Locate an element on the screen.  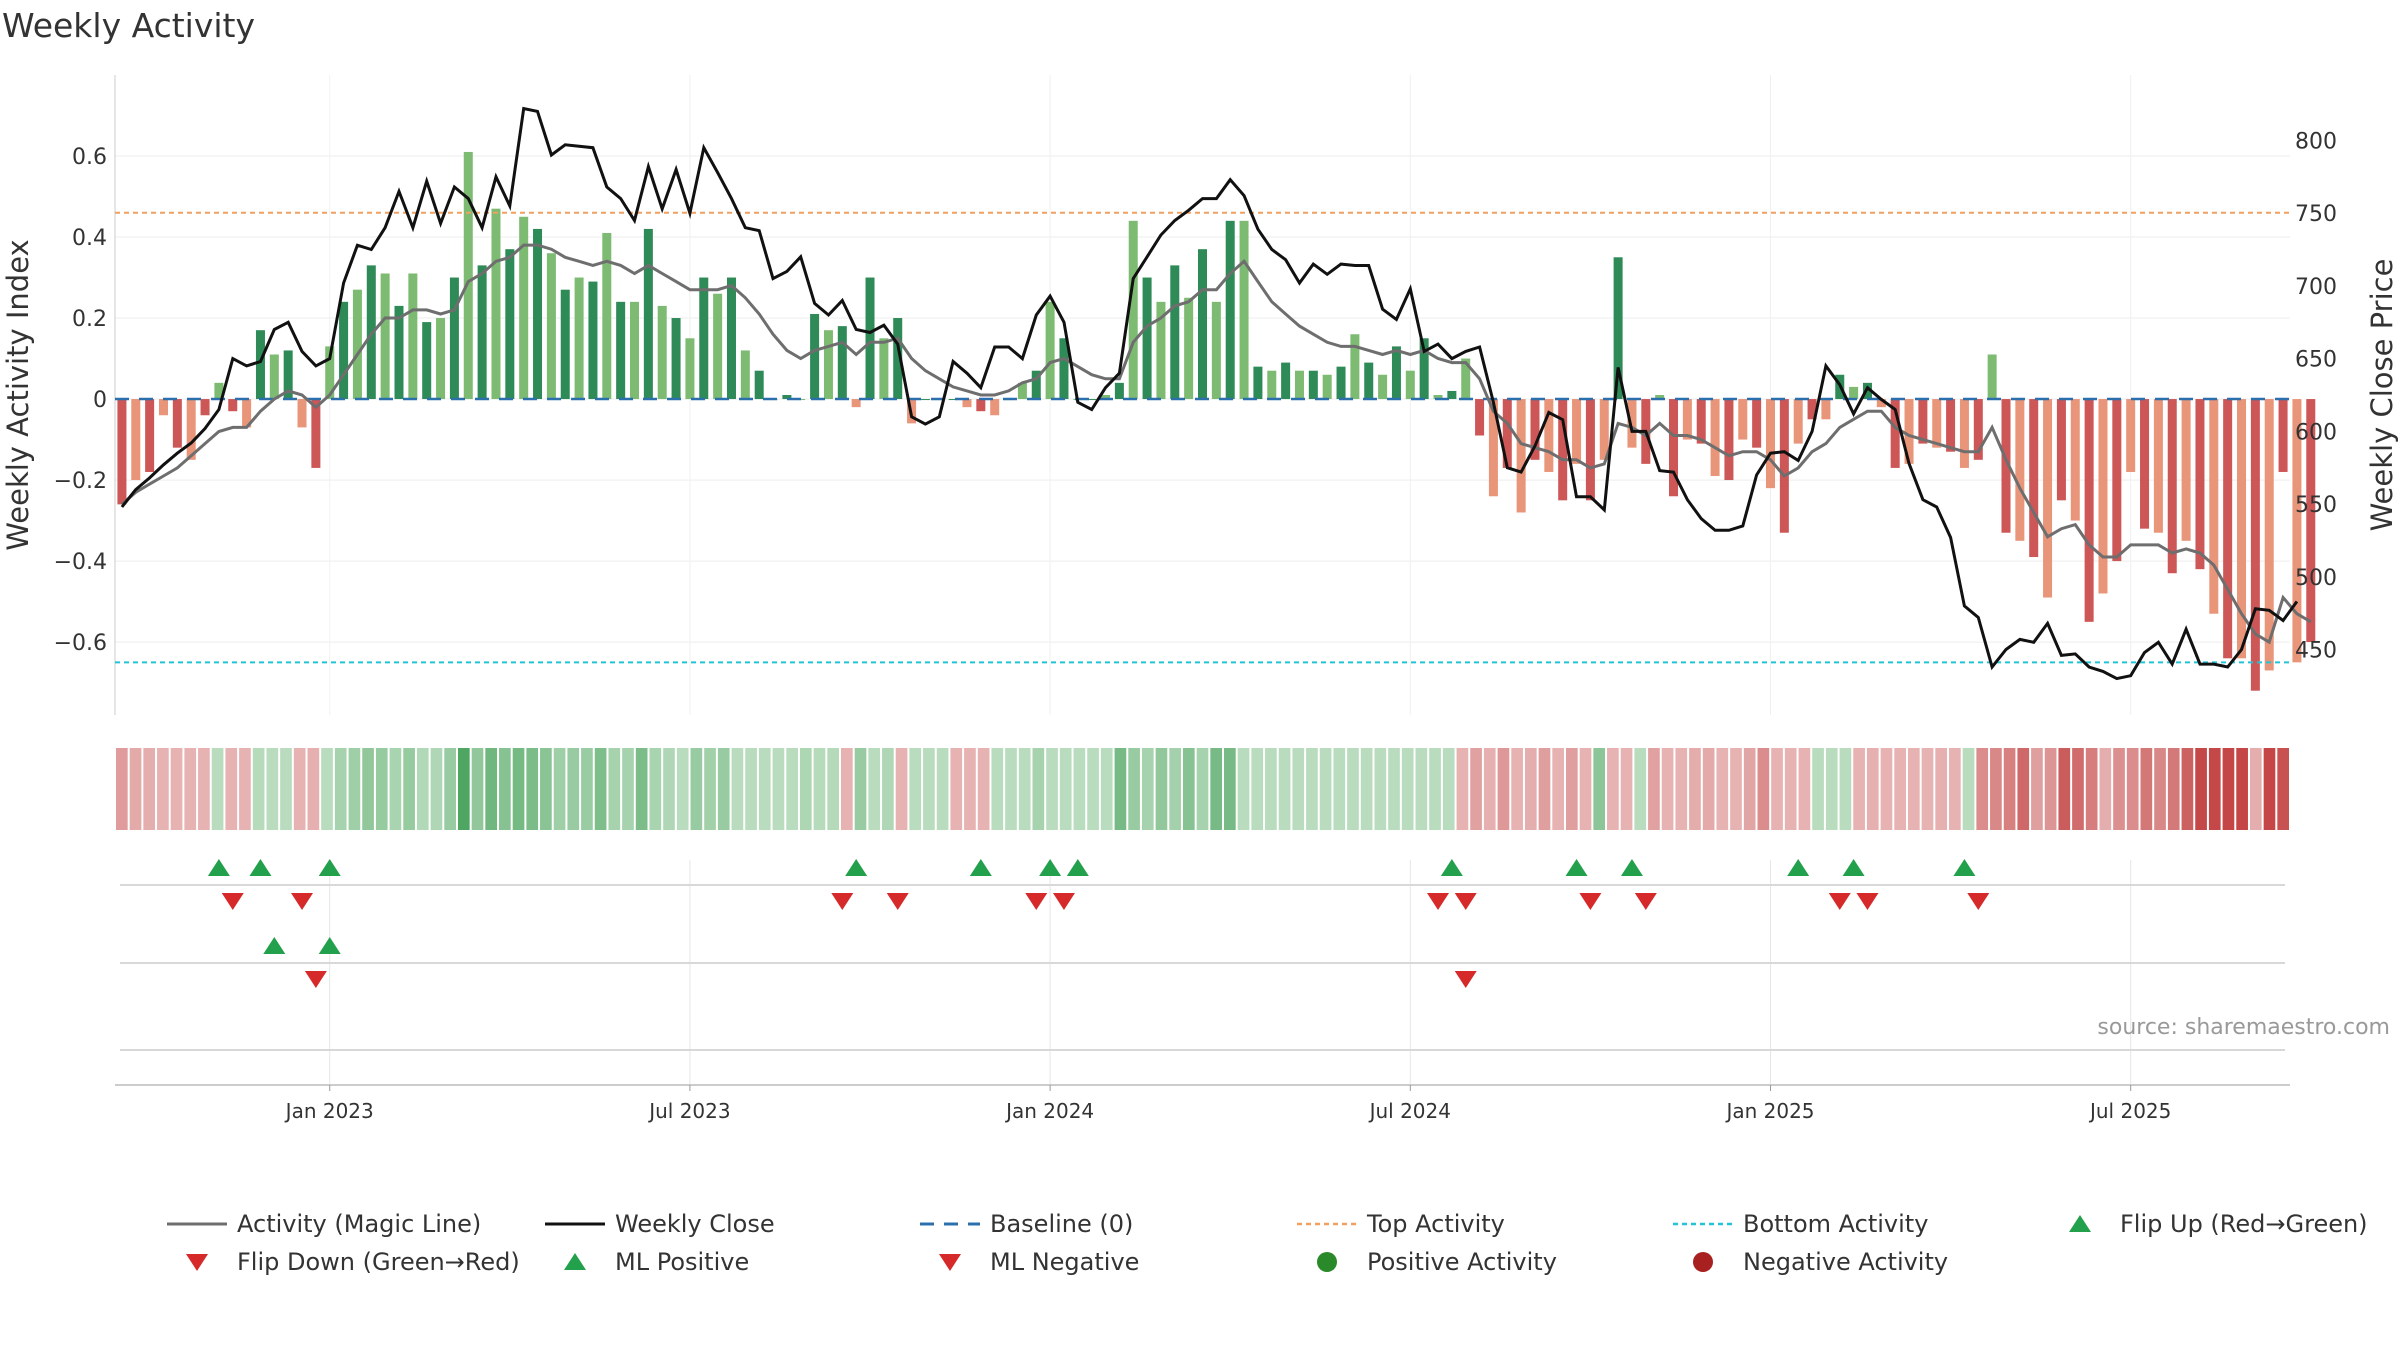
legend-label: Top Activity is located at coordinates (1436, 1224).